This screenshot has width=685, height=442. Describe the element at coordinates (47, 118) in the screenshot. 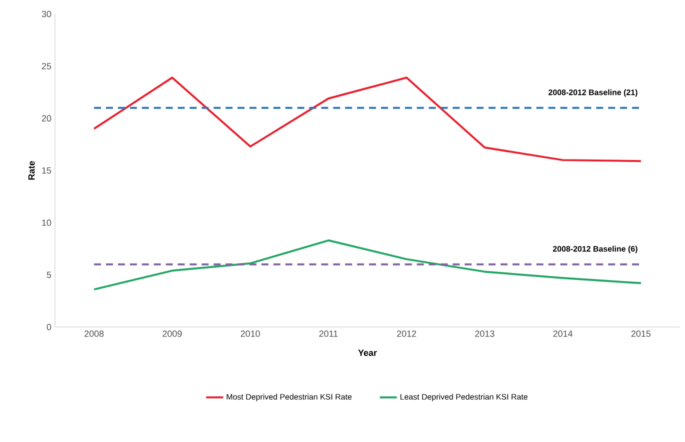

I see `y-tick-label: 20` at that location.